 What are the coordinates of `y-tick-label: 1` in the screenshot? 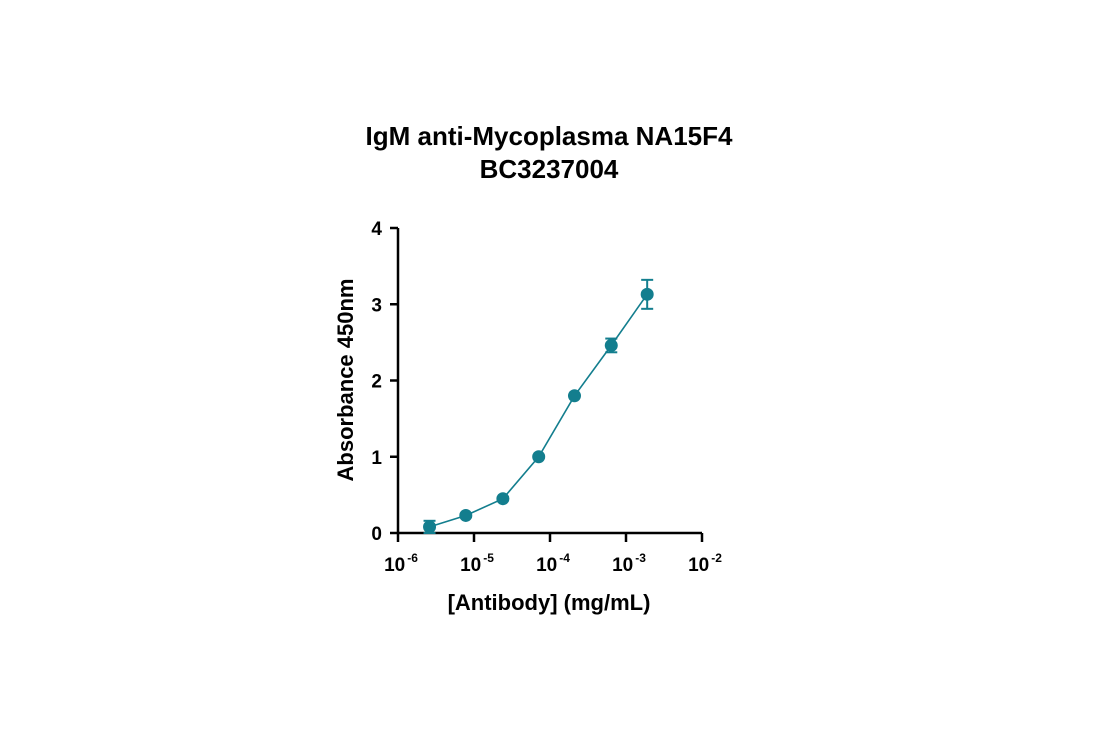 It's located at (376, 458).